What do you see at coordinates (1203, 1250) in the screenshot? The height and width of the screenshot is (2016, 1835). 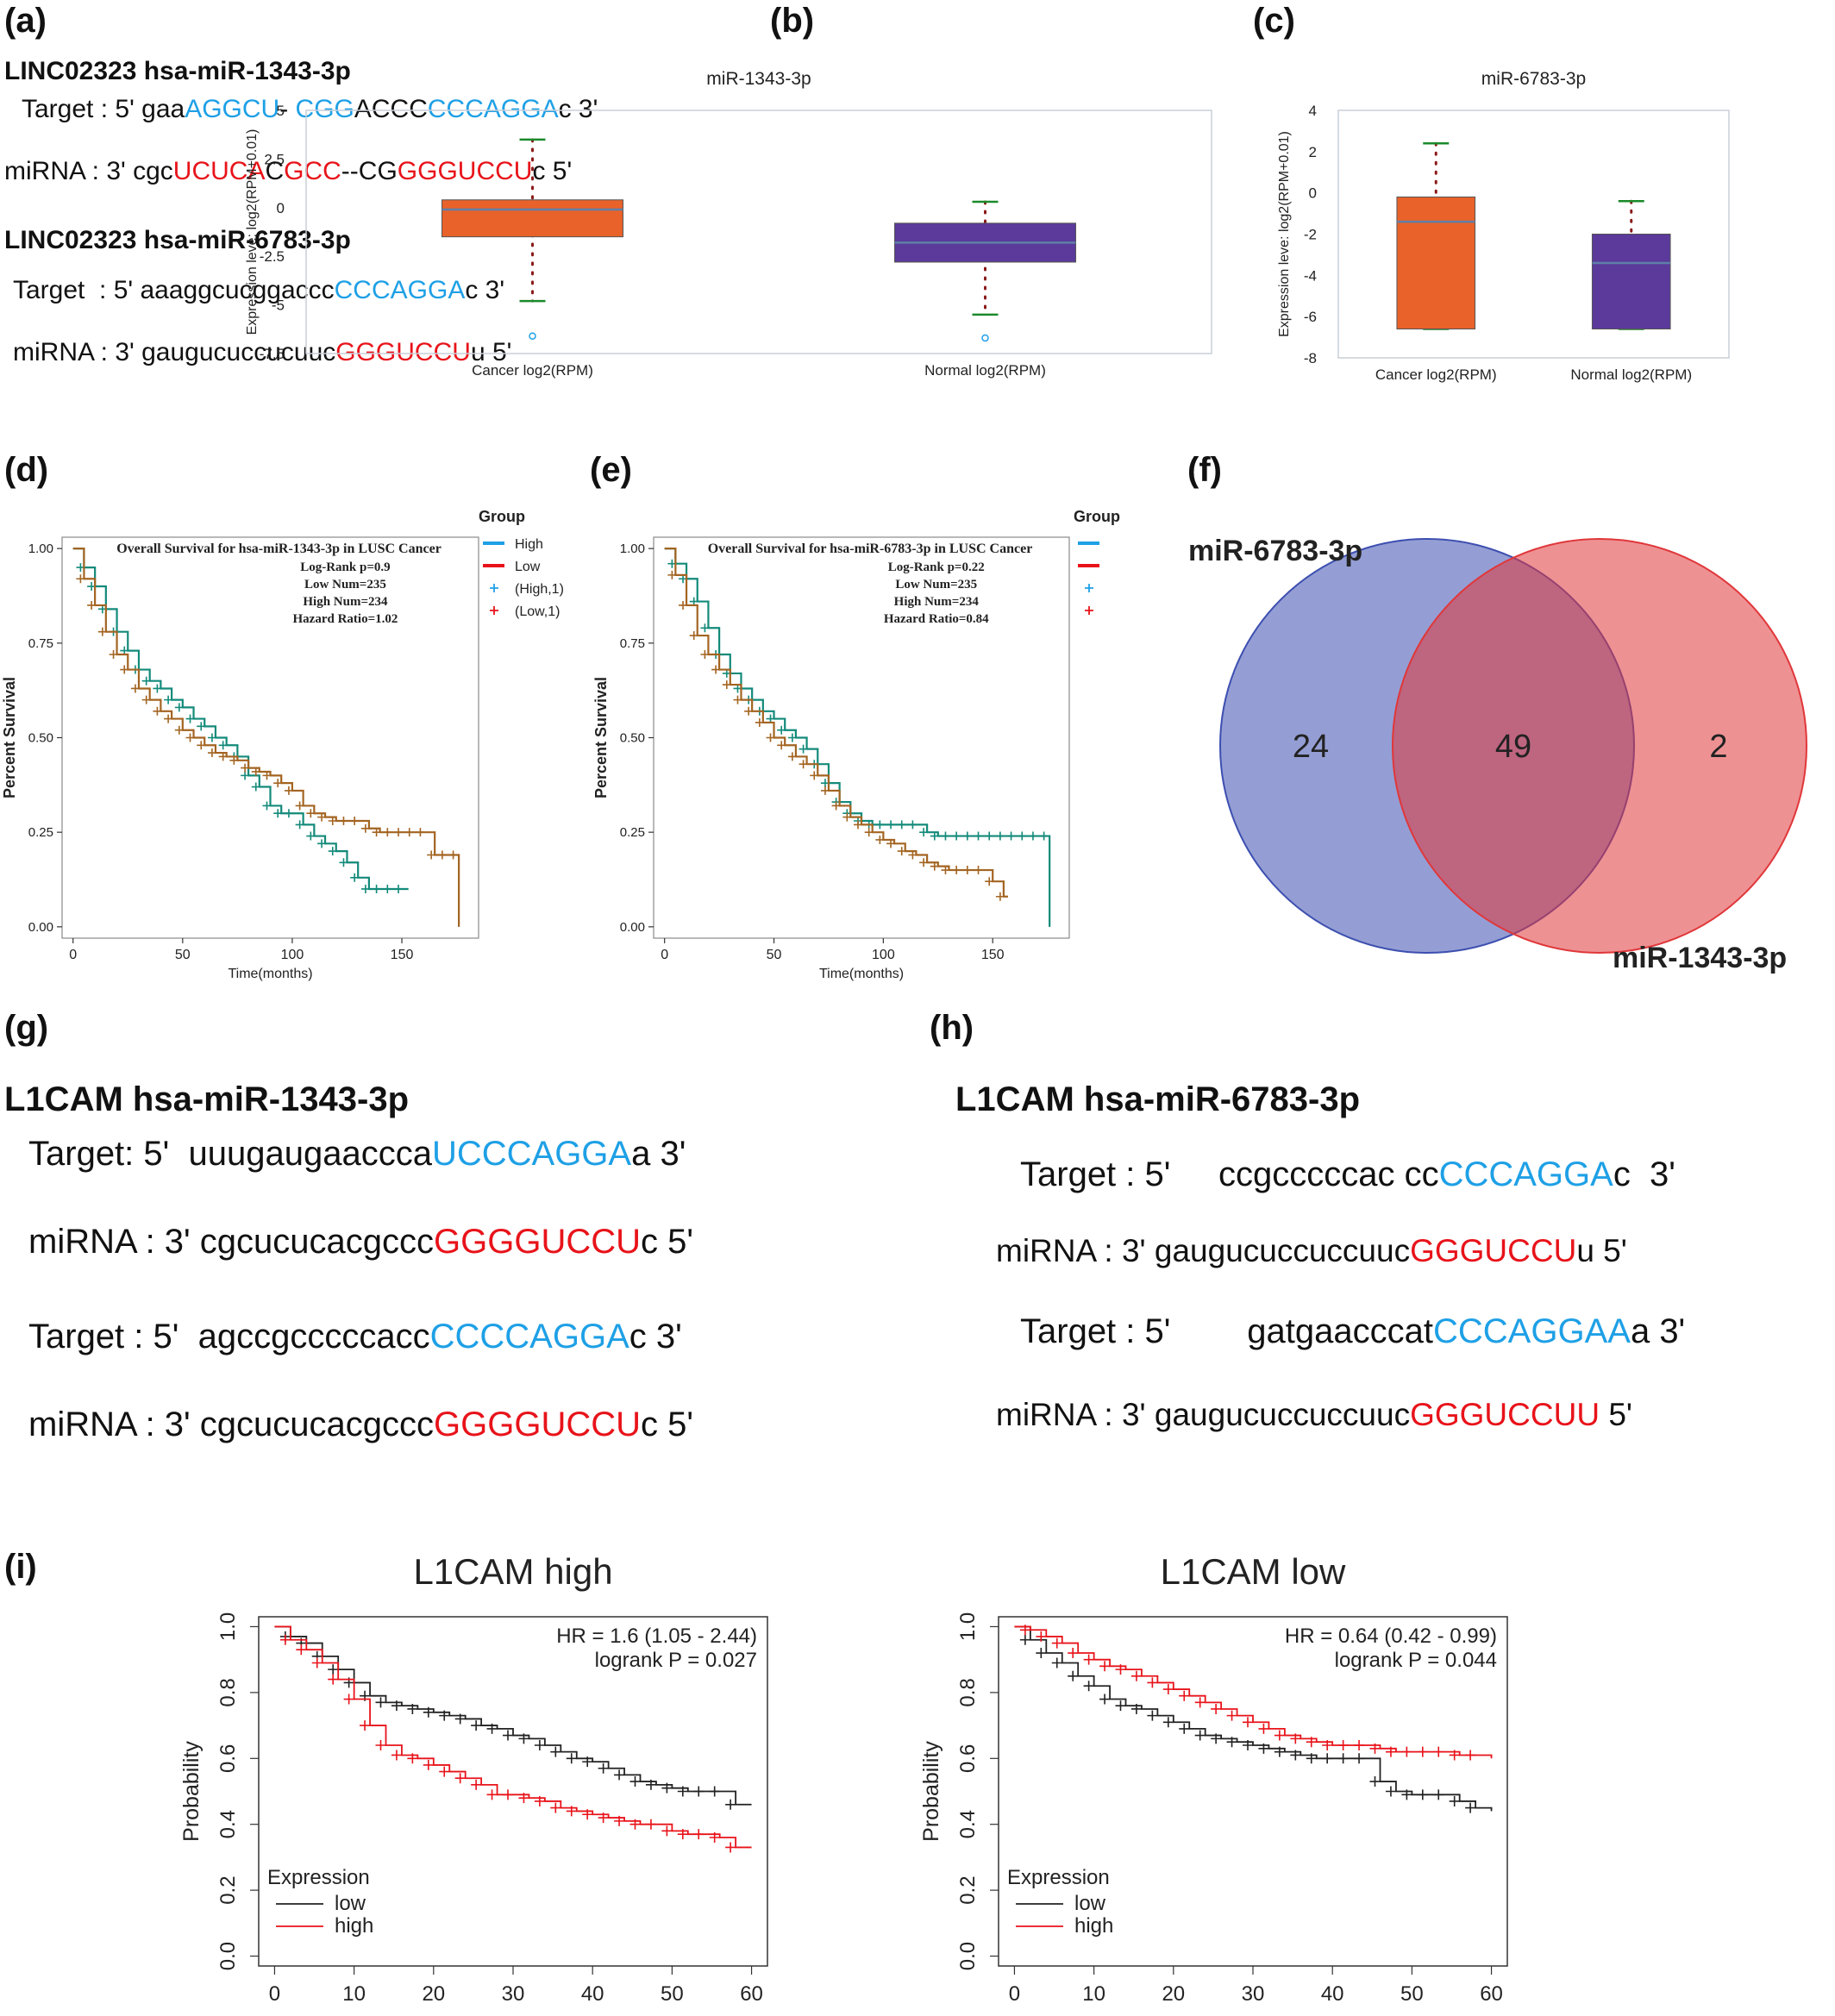 I see `sequence-segment: miRNA : 3' gaugucuccuccuuc` at bounding box center [1203, 1250].